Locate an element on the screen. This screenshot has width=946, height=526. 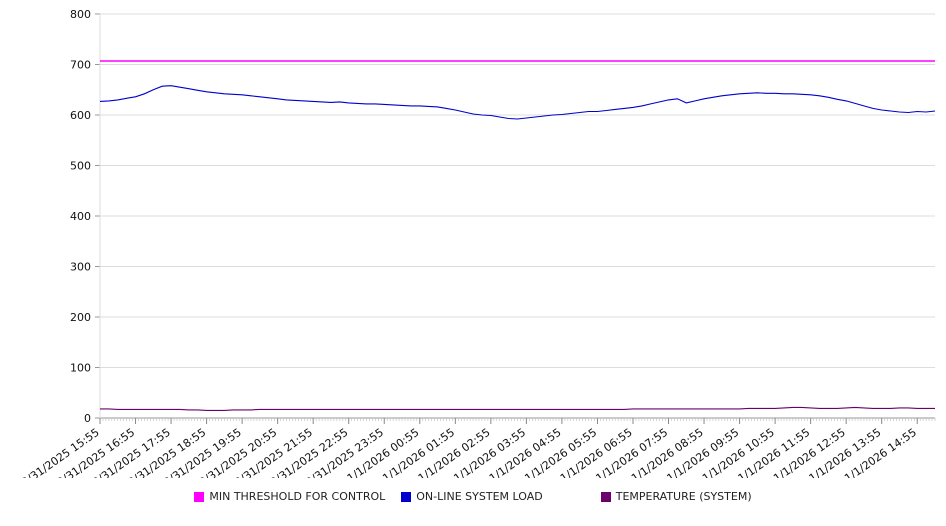
y-tick-label: 0 is located at coordinates (87, 418).